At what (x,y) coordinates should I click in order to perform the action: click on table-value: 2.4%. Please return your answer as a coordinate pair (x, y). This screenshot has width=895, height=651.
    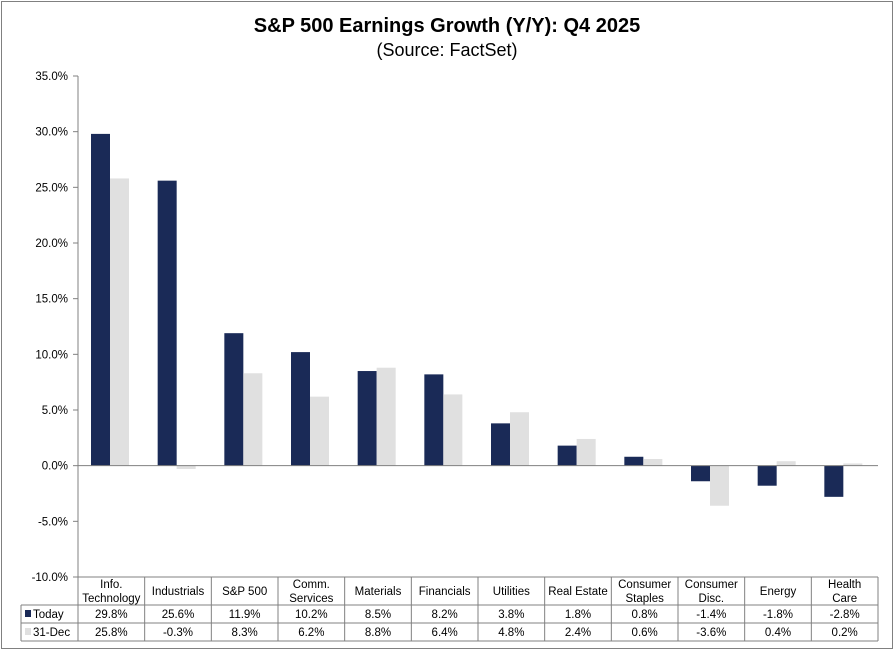
    Looking at the image, I should click on (578, 633).